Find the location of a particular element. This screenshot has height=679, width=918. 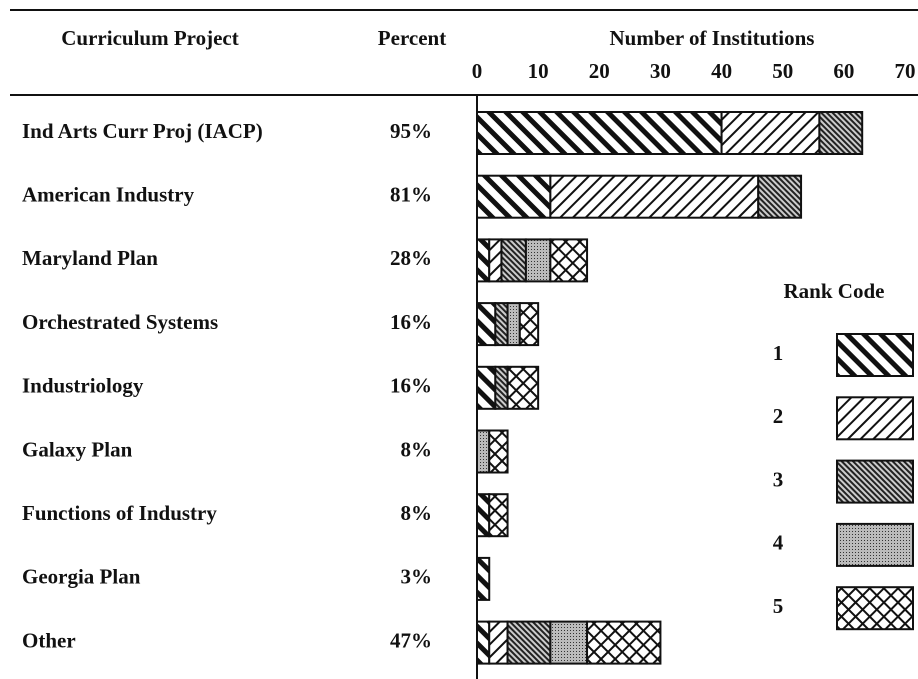

percent-label: 28% is located at coordinates (411, 258).